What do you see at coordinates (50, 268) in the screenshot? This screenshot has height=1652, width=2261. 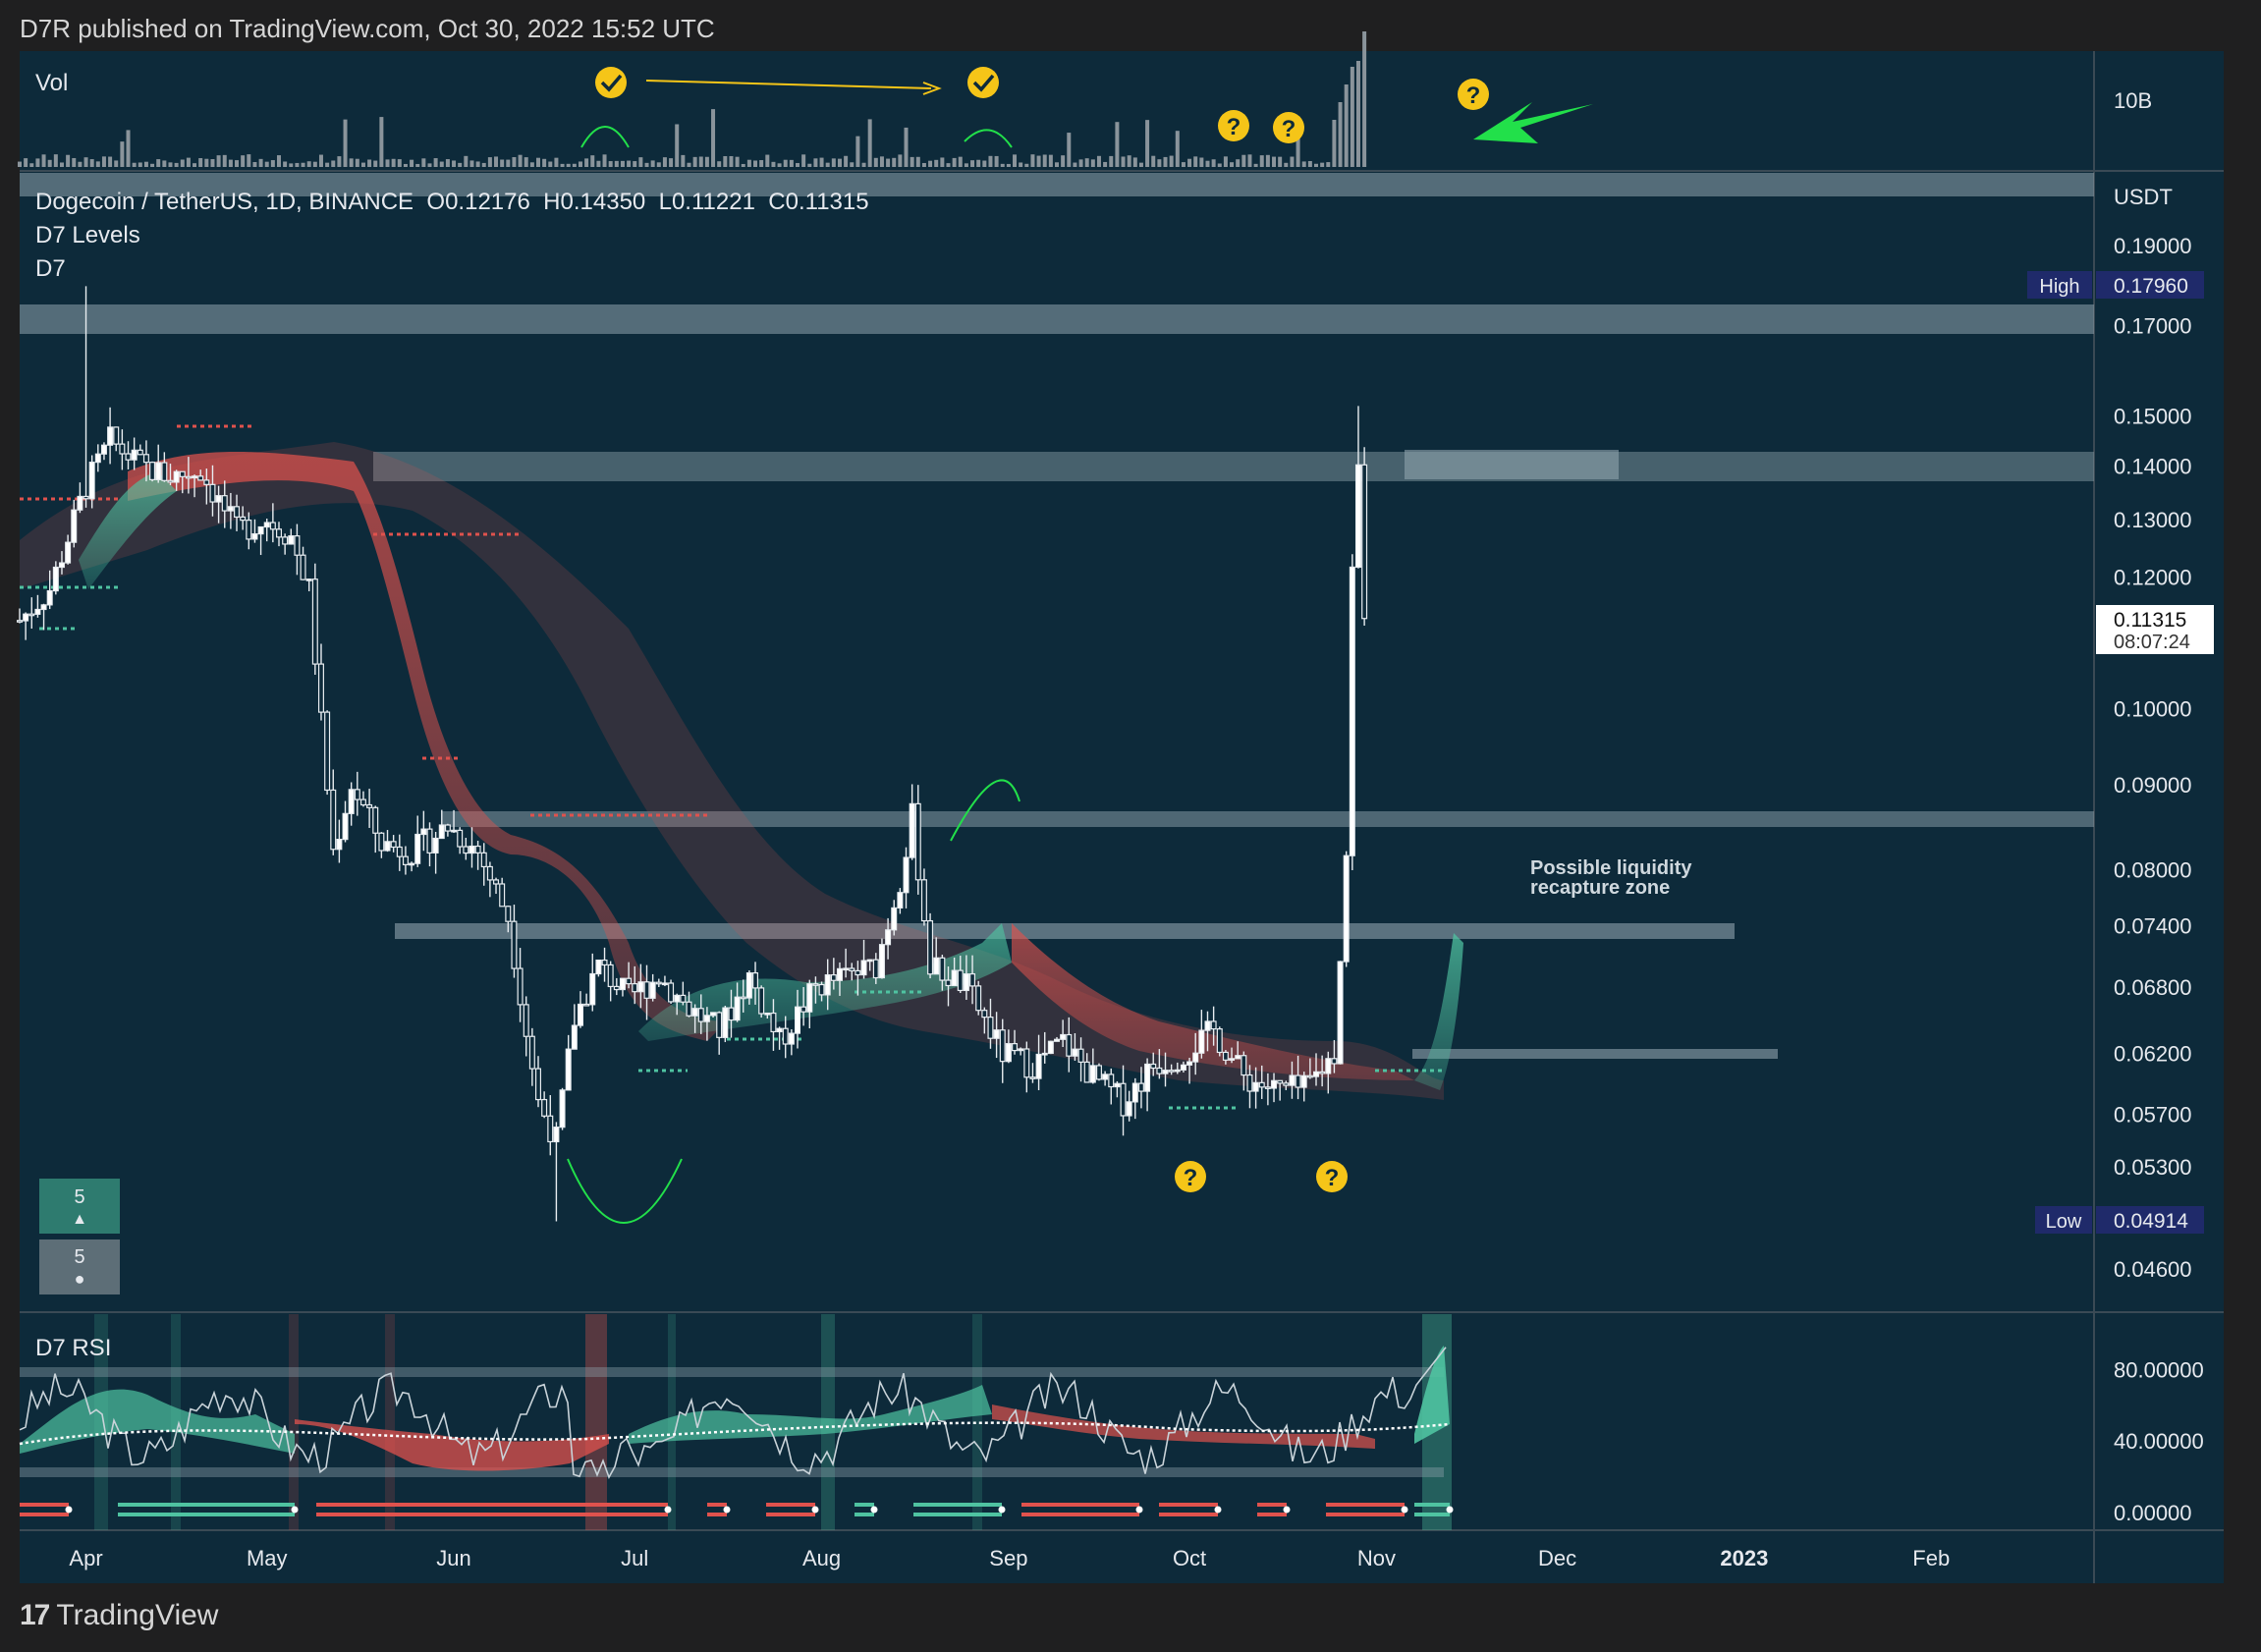 I see `indicator-d7: D7` at bounding box center [50, 268].